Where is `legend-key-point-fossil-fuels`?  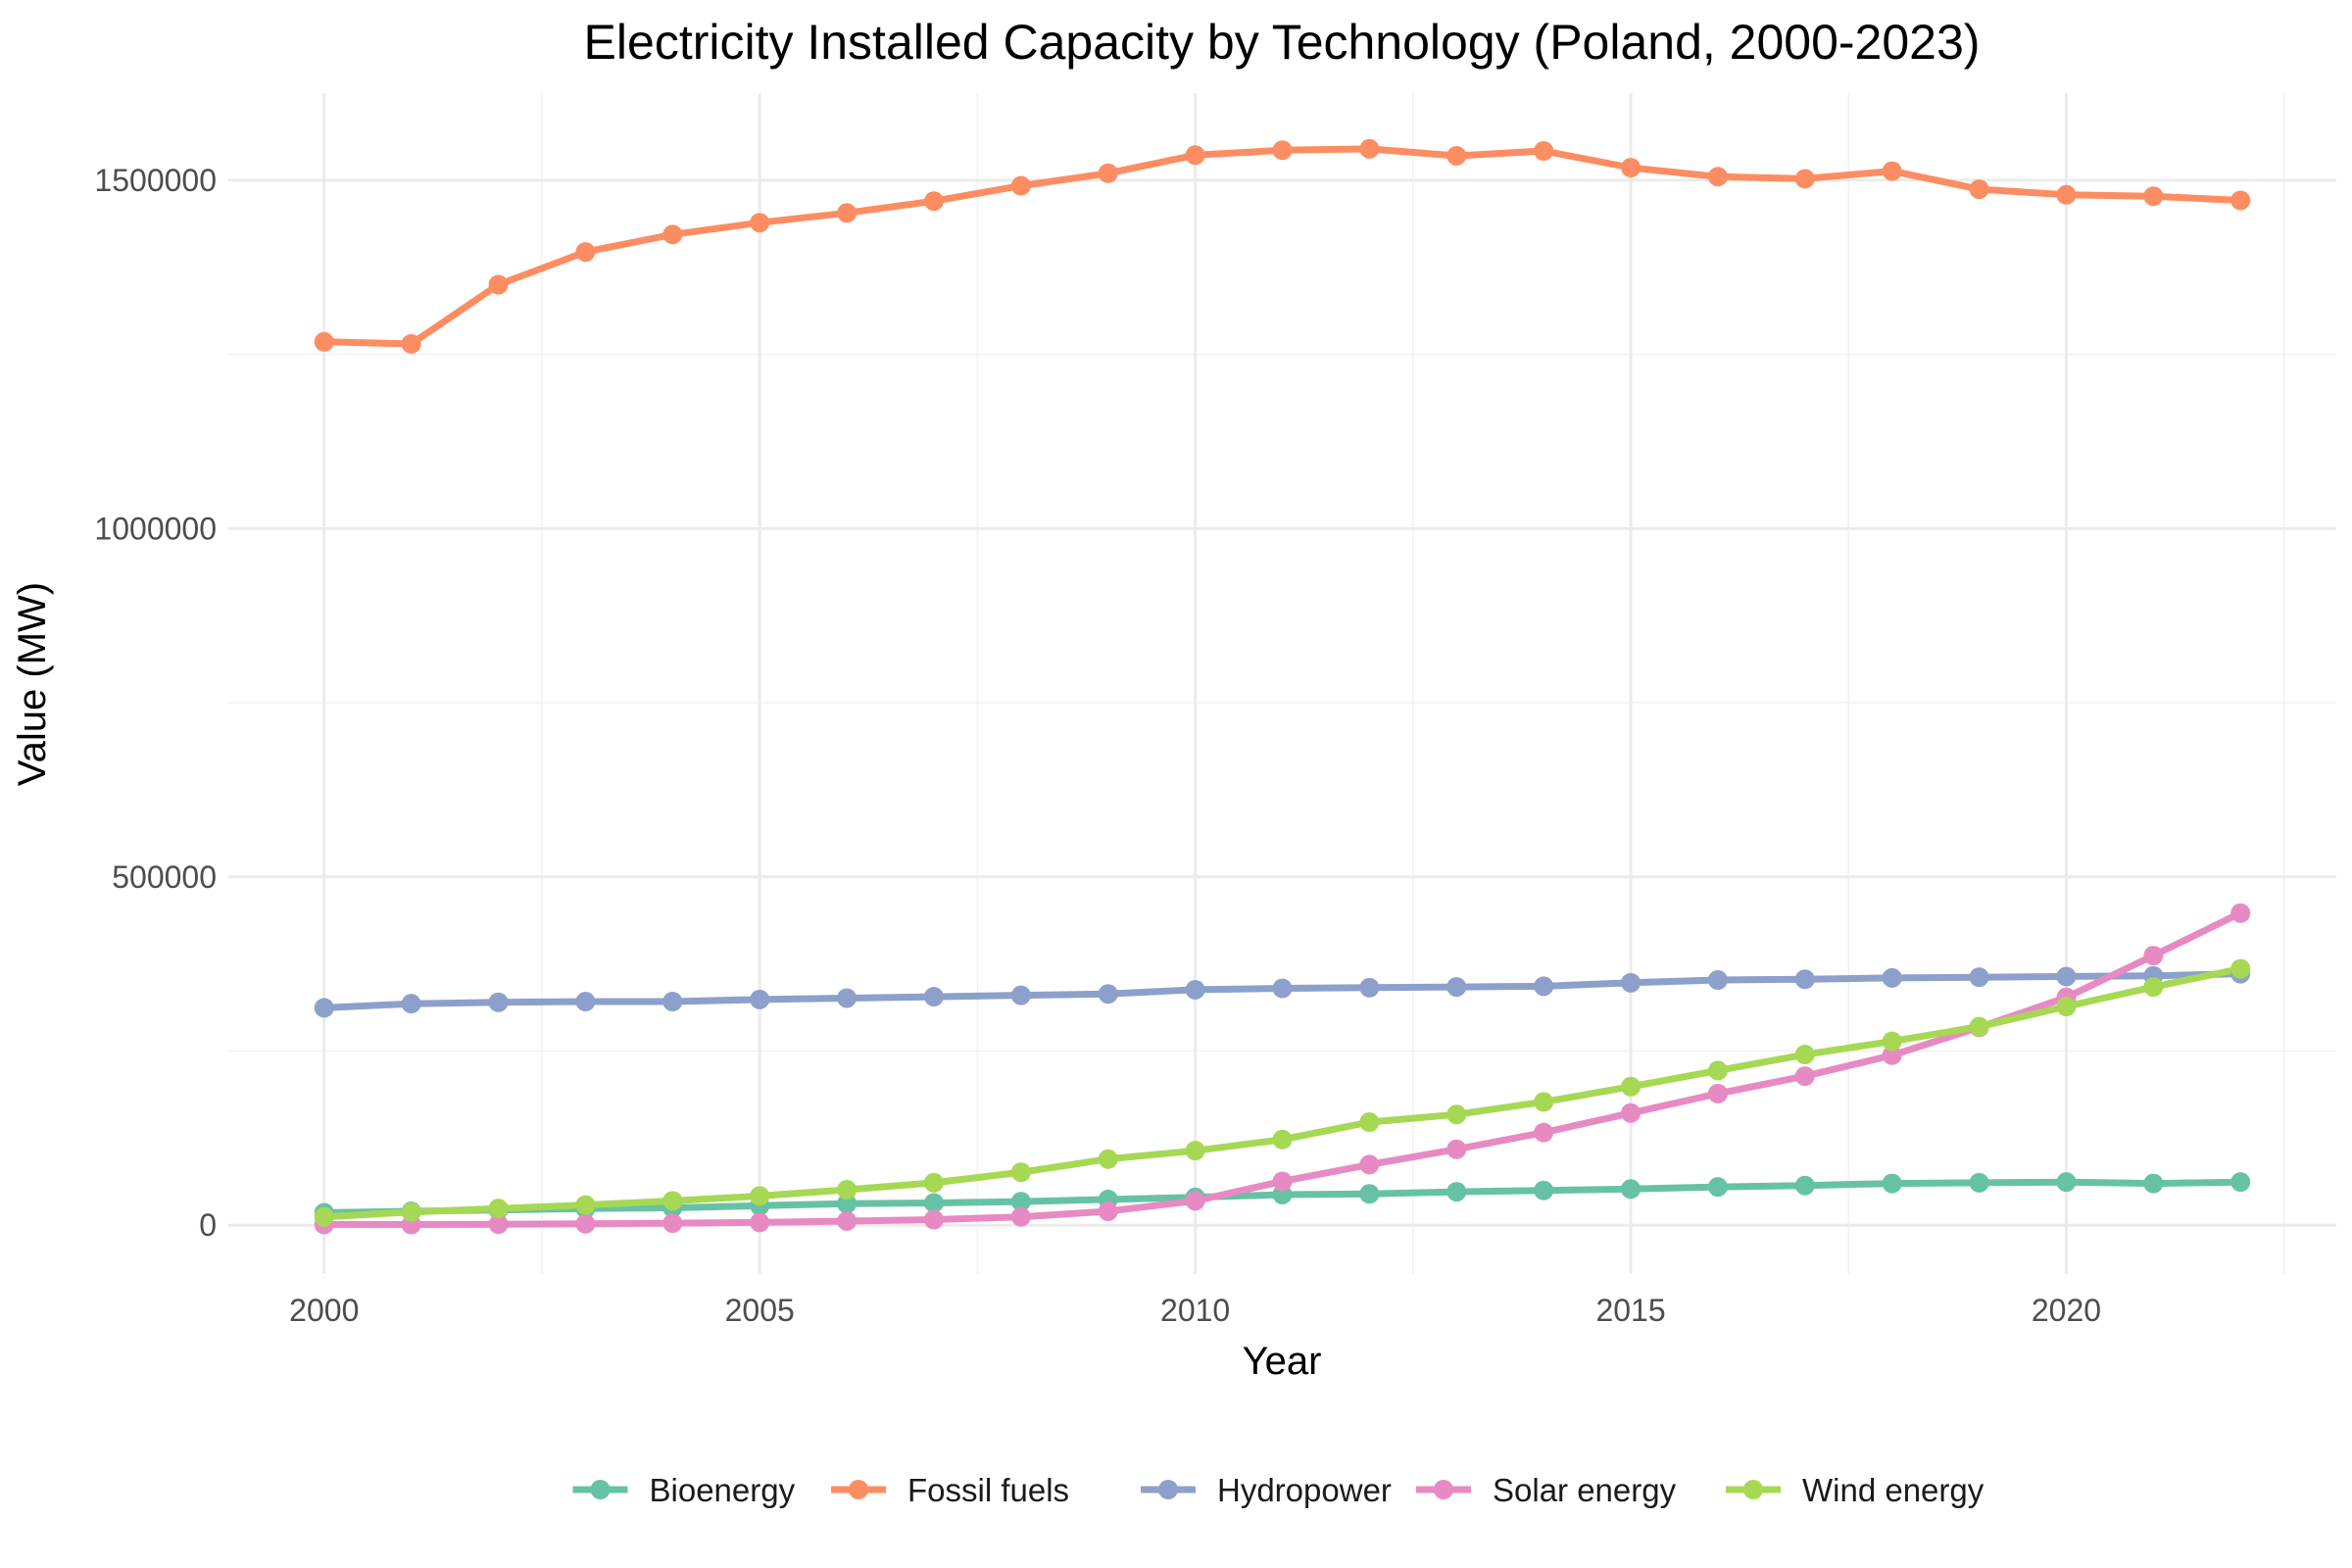 legend-key-point-fossil-fuels is located at coordinates (858, 1489).